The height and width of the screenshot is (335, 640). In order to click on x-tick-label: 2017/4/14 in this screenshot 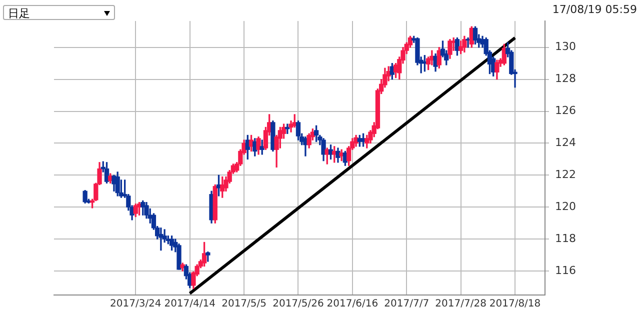, I will do `click(190, 304)`.